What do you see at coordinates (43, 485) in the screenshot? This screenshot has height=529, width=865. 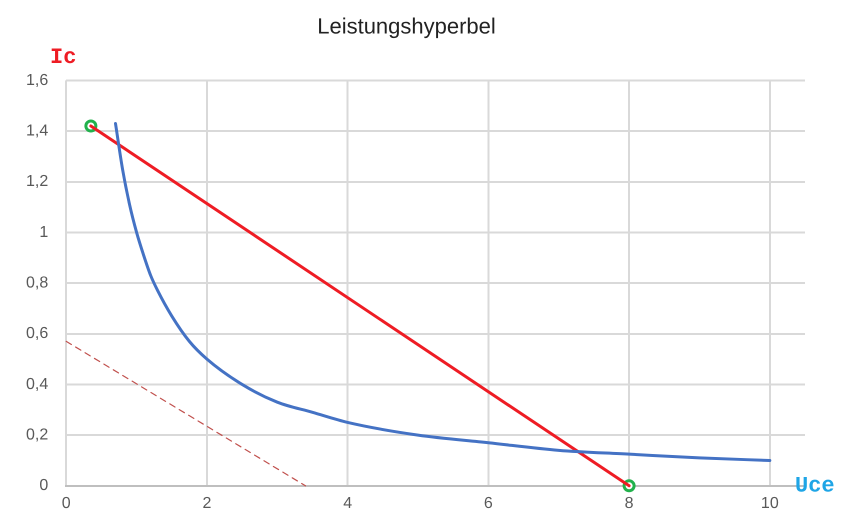 I see `y-tick-label: 0` at bounding box center [43, 485].